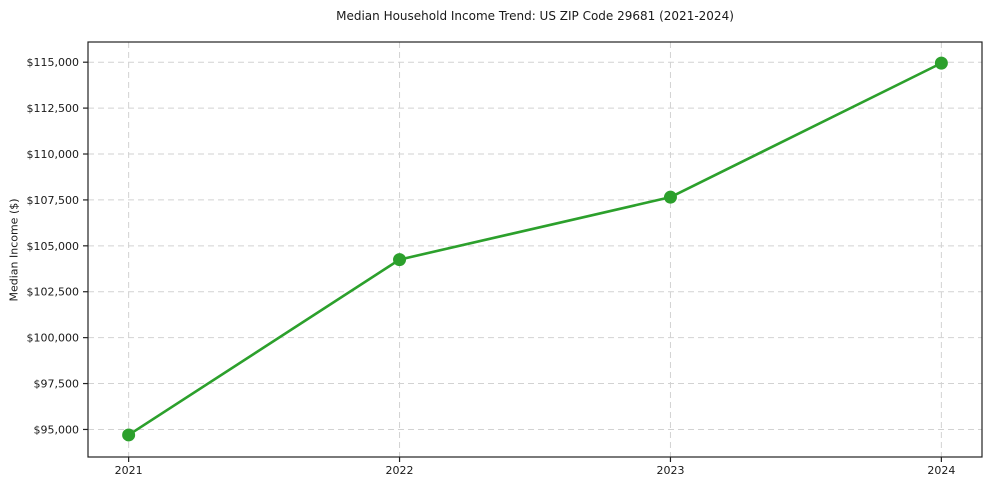 The height and width of the screenshot is (490, 989). I want to click on x-tick-label: 2024, so click(941, 470).